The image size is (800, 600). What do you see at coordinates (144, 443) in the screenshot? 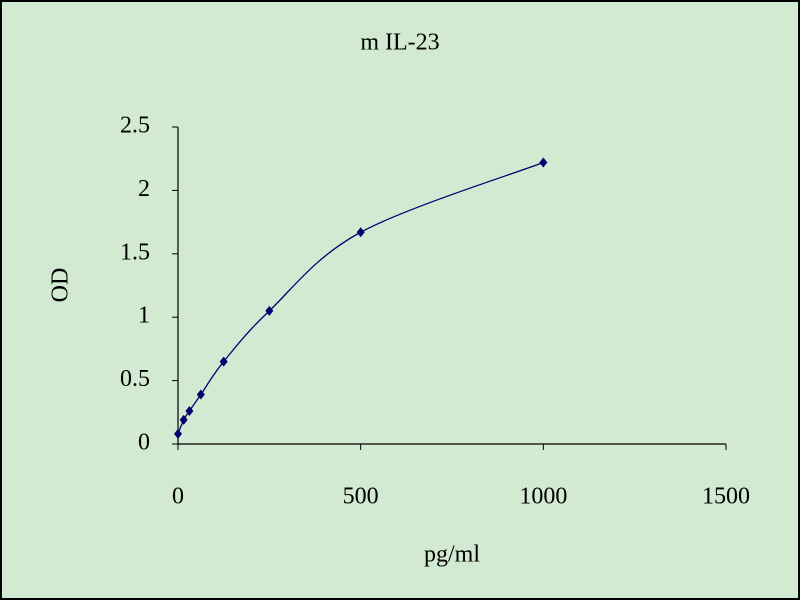
I see `y-tick-label: 0` at bounding box center [144, 443].